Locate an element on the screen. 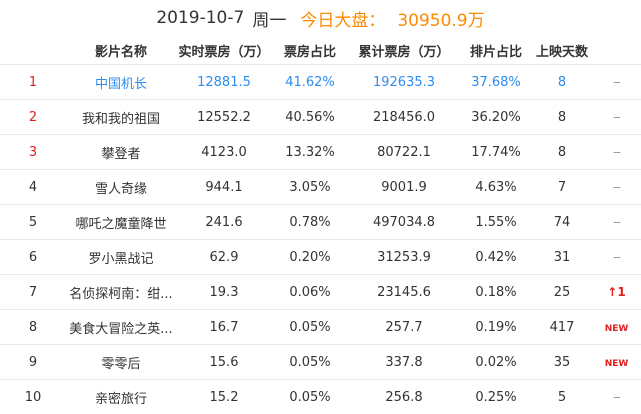 The height and width of the screenshot is (414, 641). total-box-office-cell: 497034.8 is located at coordinates (404, 222).